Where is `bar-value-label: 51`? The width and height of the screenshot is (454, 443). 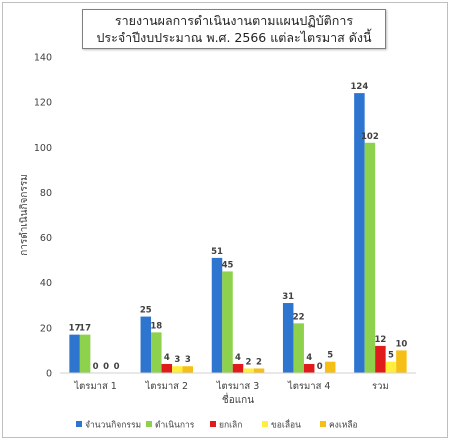 bar-value-label: 51 is located at coordinates (217, 252).